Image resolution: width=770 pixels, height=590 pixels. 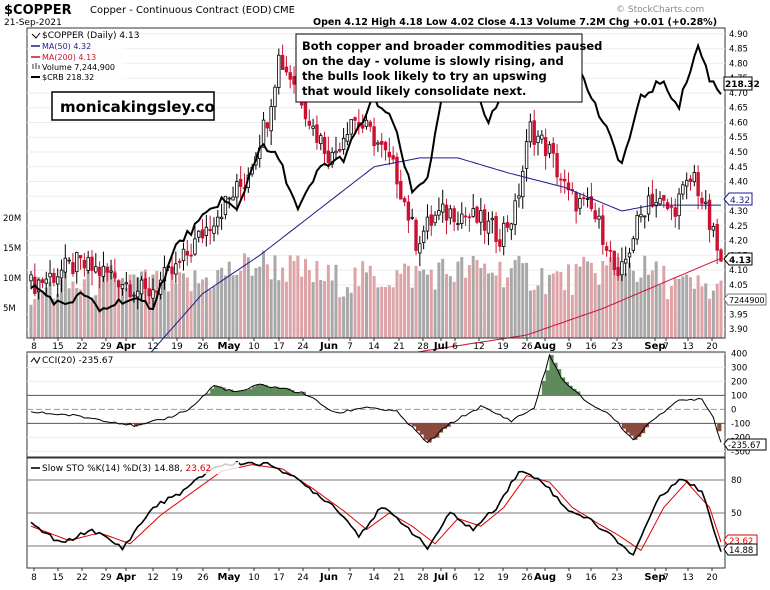 I want to click on x-tick-label: 29, so click(x=106, y=347).